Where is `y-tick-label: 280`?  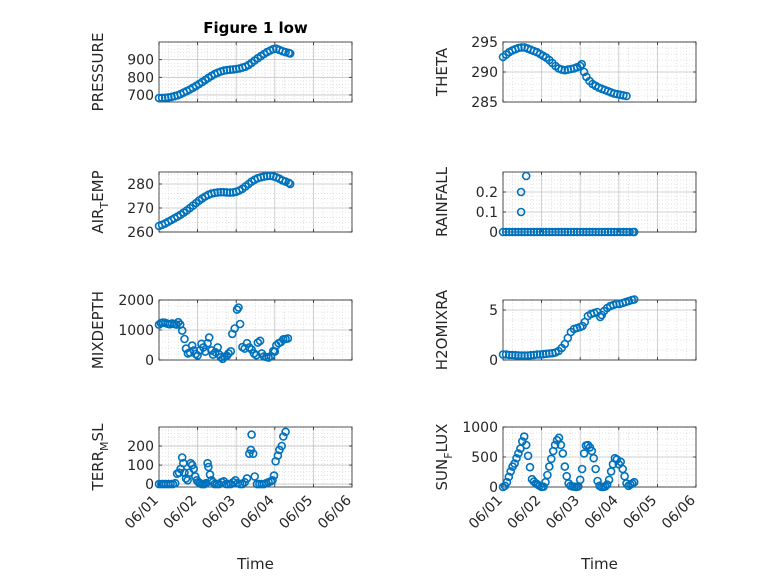
y-tick-label: 280 is located at coordinates (140, 185).